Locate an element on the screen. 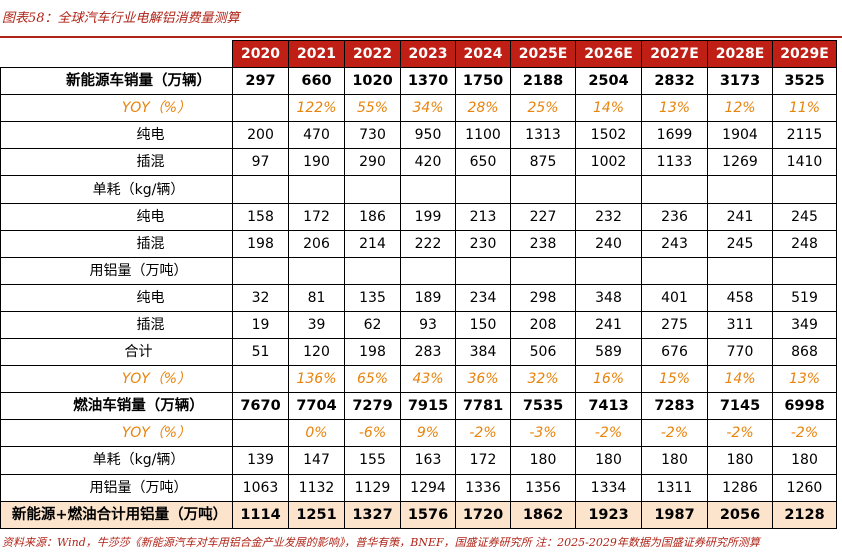  table-cell: 2056 is located at coordinates (740, 514).